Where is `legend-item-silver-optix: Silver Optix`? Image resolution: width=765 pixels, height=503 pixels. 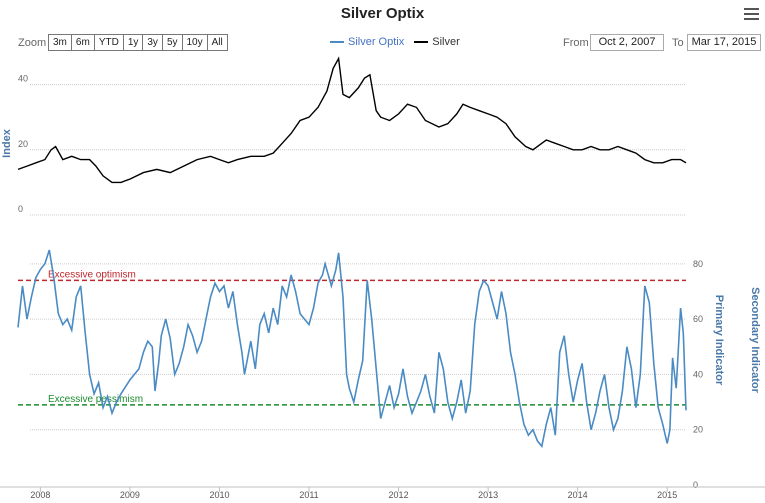 legend-item-silver-optix: Silver Optix is located at coordinates (367, 42).